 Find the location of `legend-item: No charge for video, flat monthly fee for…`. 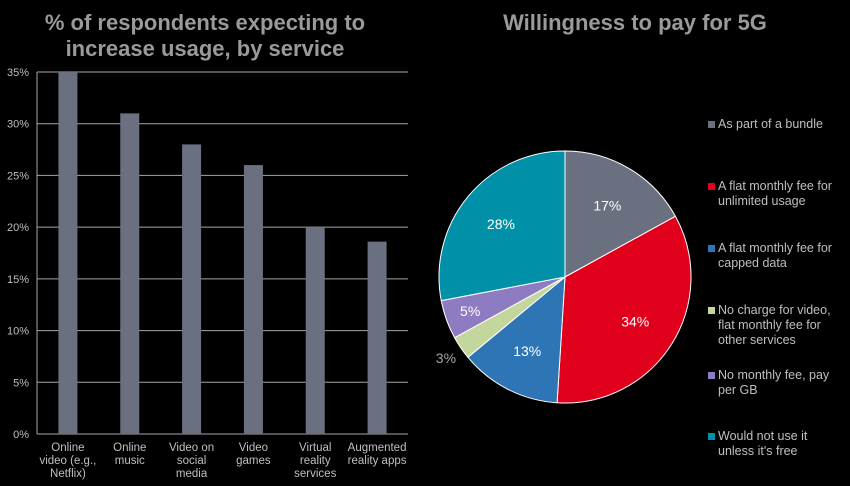

legend-item: No charge for video, flat monthly fee for… is located at coordinates (778, 325).